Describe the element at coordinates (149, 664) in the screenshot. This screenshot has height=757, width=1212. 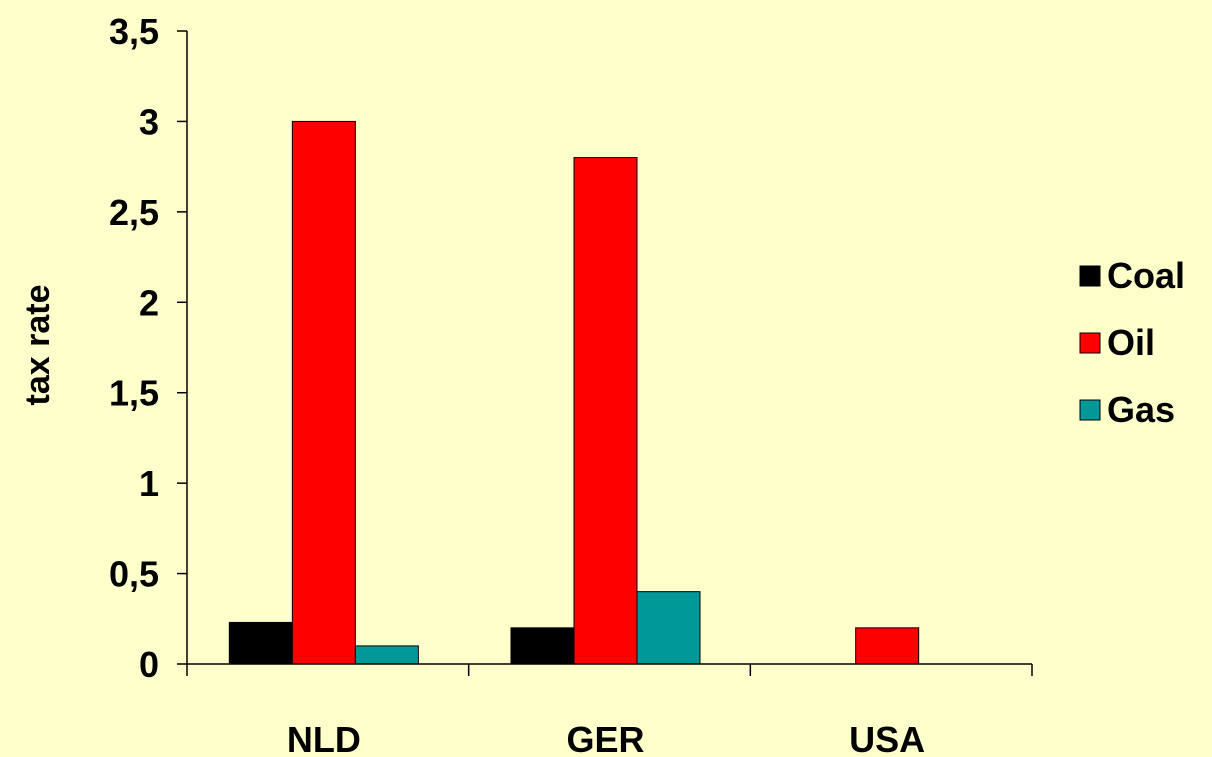
I see `y-tick-label: 0` at that location.